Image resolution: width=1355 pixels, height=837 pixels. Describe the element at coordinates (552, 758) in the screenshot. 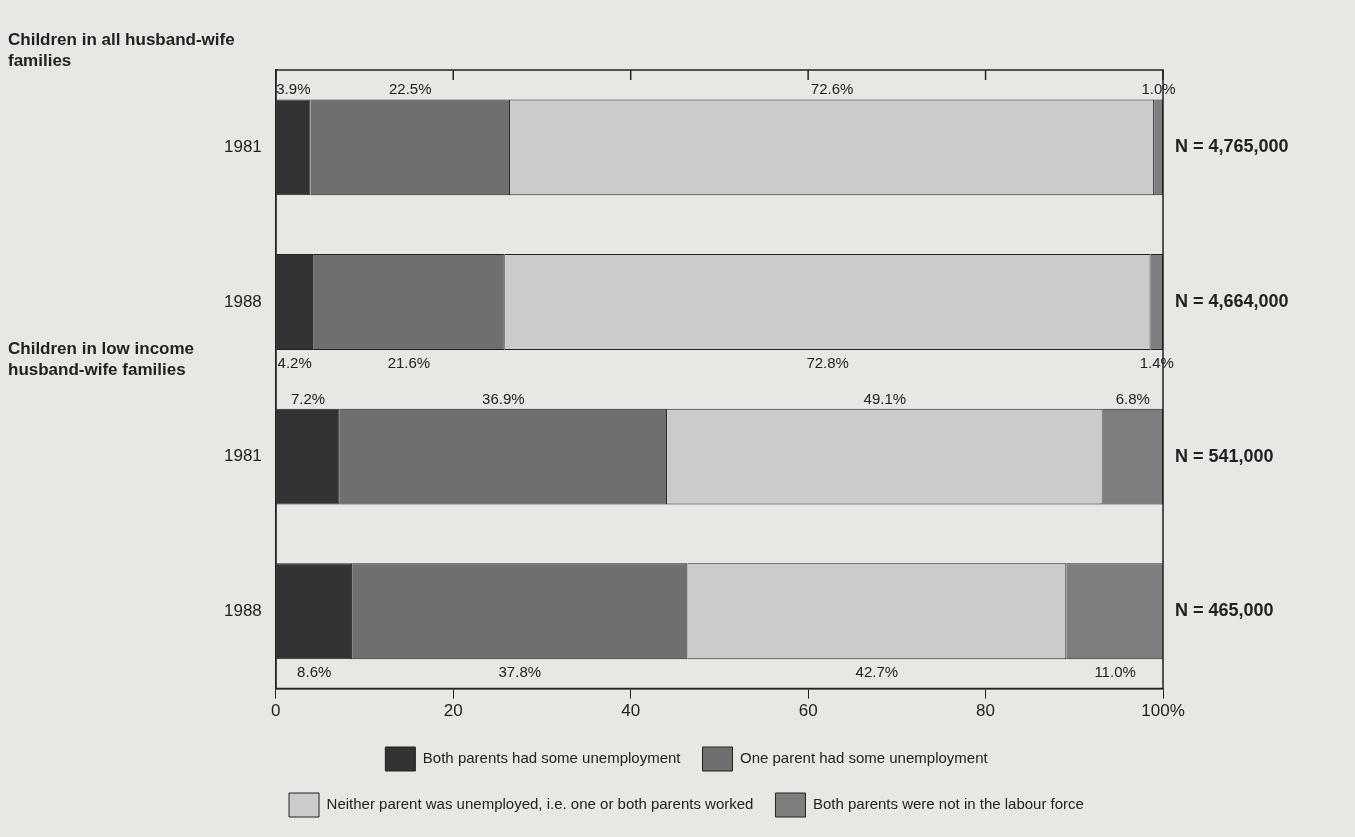

I see `legend-label: Both parents had some unemployment` at that location.